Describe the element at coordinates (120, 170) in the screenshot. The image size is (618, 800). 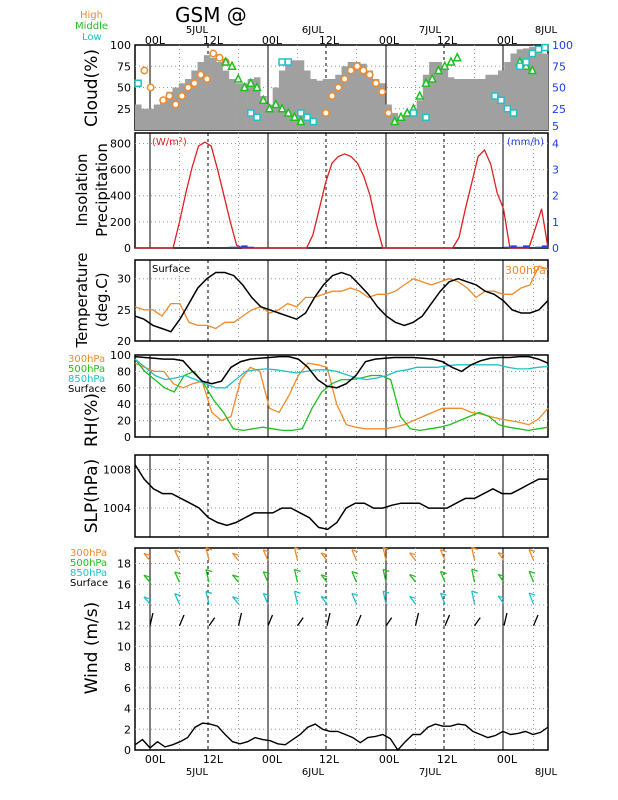
I see `y-tick-label: 600` at that location.